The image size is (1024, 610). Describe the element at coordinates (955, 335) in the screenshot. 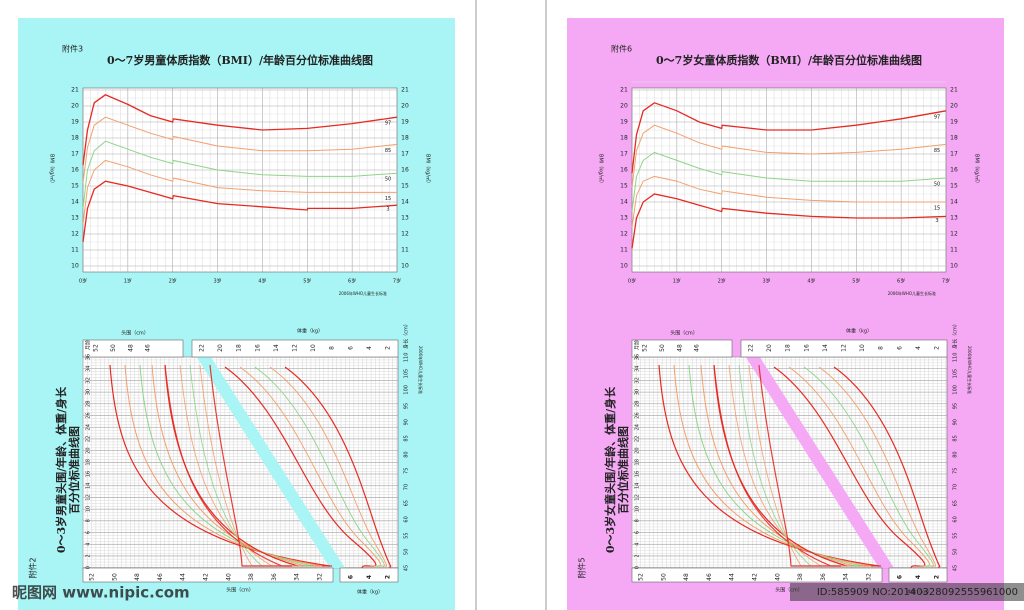

I see `axis-label: 身长（cm）` at that location.